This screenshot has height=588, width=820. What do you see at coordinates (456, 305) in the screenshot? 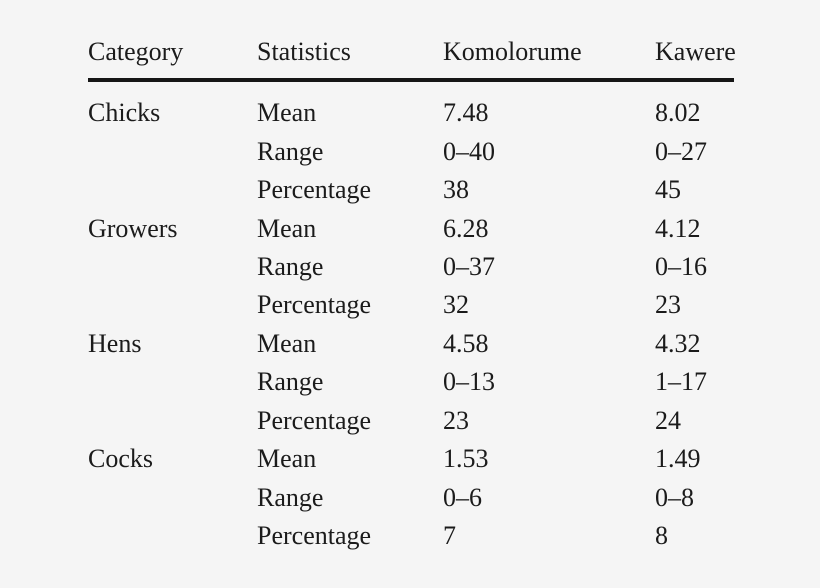
I see `komolorume-cell: 32` at bounding box center [456, 305].